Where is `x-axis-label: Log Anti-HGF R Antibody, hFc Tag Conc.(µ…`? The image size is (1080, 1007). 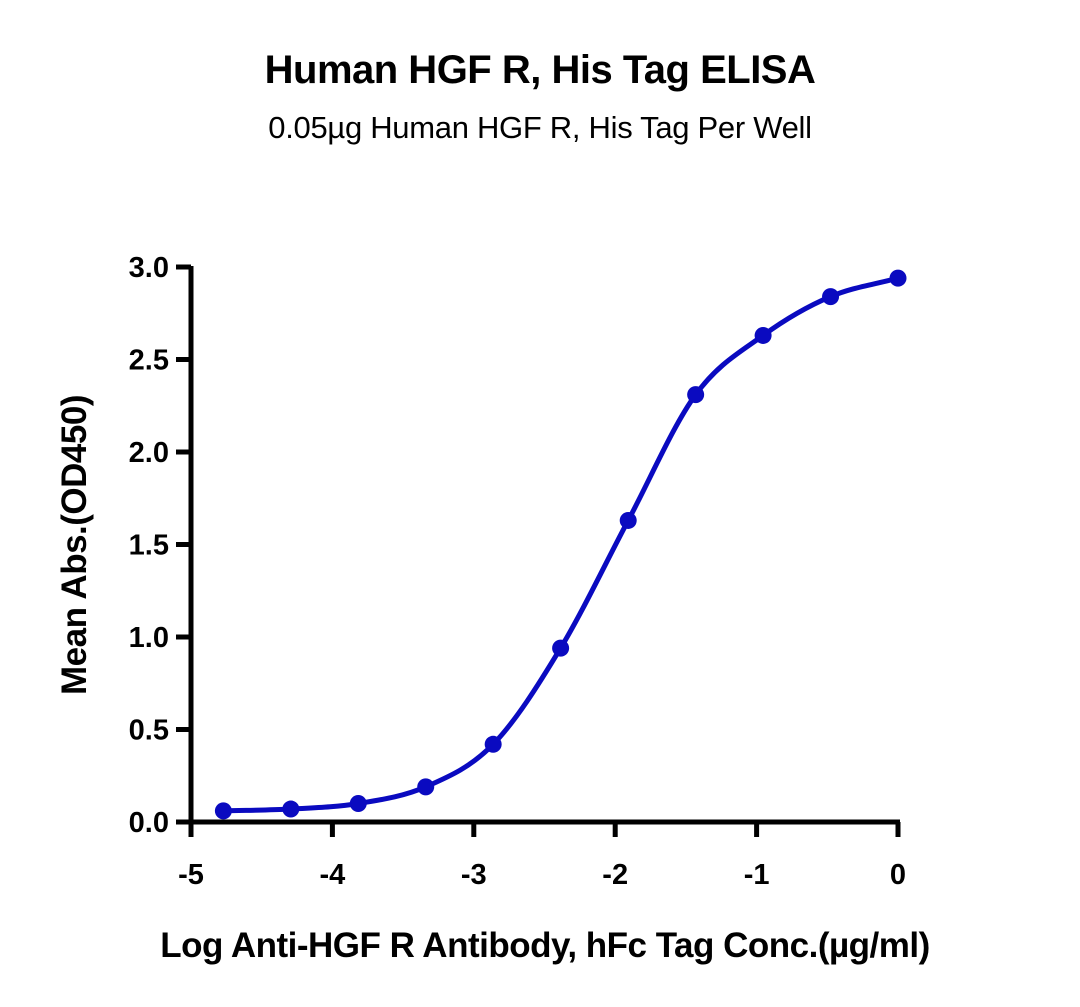
x-axis-label: Log Anti-HGF R Antibody, hFc Tag Conc.(µ… is located at coordinates (545, 945).